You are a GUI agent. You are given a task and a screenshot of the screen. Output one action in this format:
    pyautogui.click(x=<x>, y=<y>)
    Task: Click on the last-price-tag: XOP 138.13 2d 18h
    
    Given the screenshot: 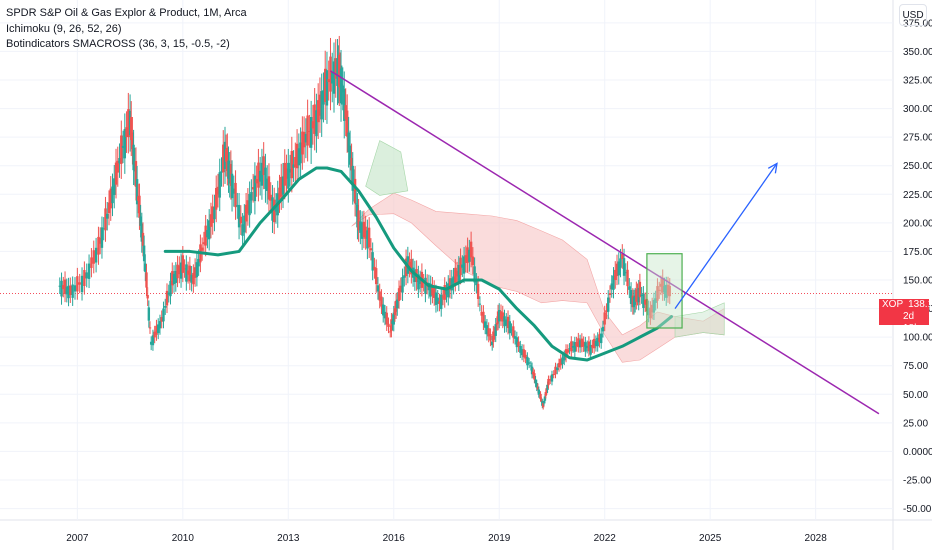 What is the action you would take?
    pyautogui.click(x=905, y=316)
    